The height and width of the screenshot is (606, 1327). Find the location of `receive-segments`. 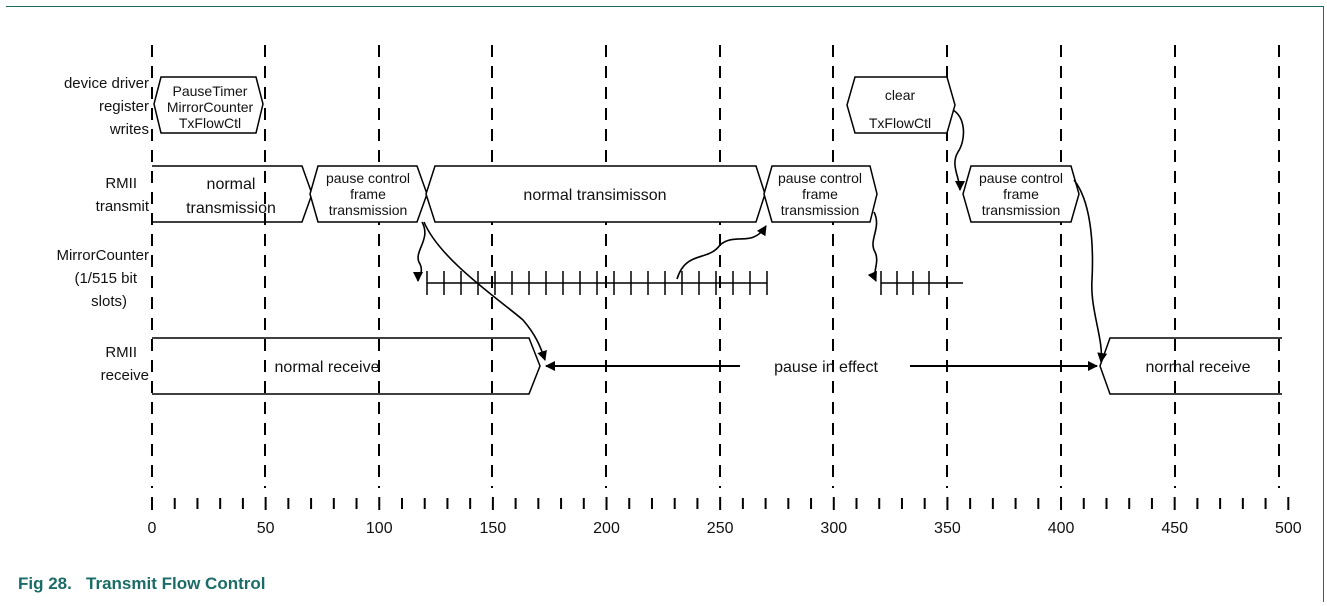

receive-segments is located at coordinates (717, 366).